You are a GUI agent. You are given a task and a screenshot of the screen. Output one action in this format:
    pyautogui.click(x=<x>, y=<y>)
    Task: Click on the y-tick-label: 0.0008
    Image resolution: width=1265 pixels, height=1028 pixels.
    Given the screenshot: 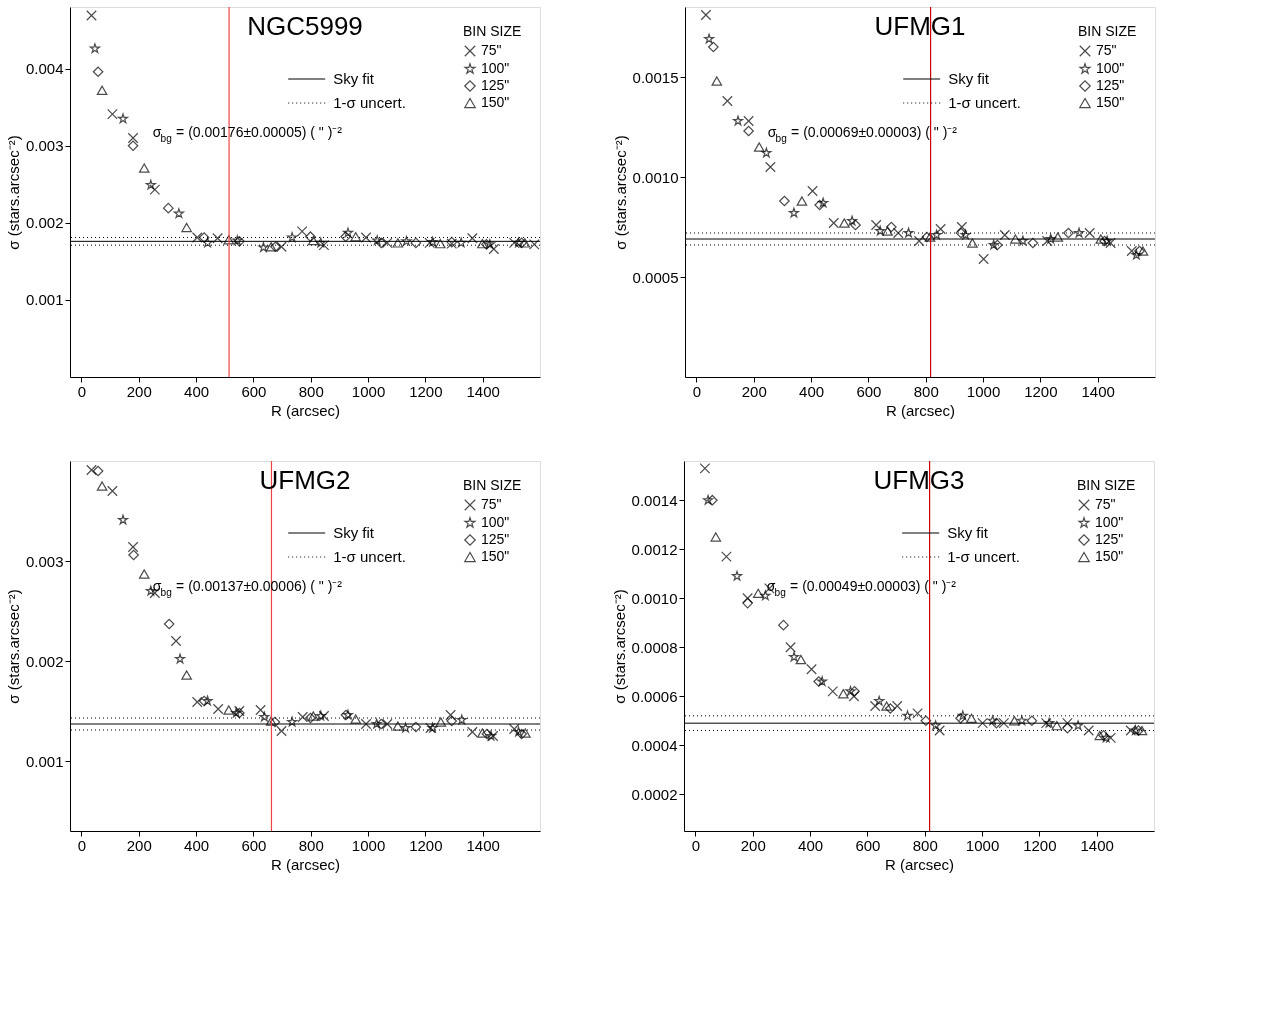 What is the action you would take?
    pyautogui.click(x=654, y=647)
    